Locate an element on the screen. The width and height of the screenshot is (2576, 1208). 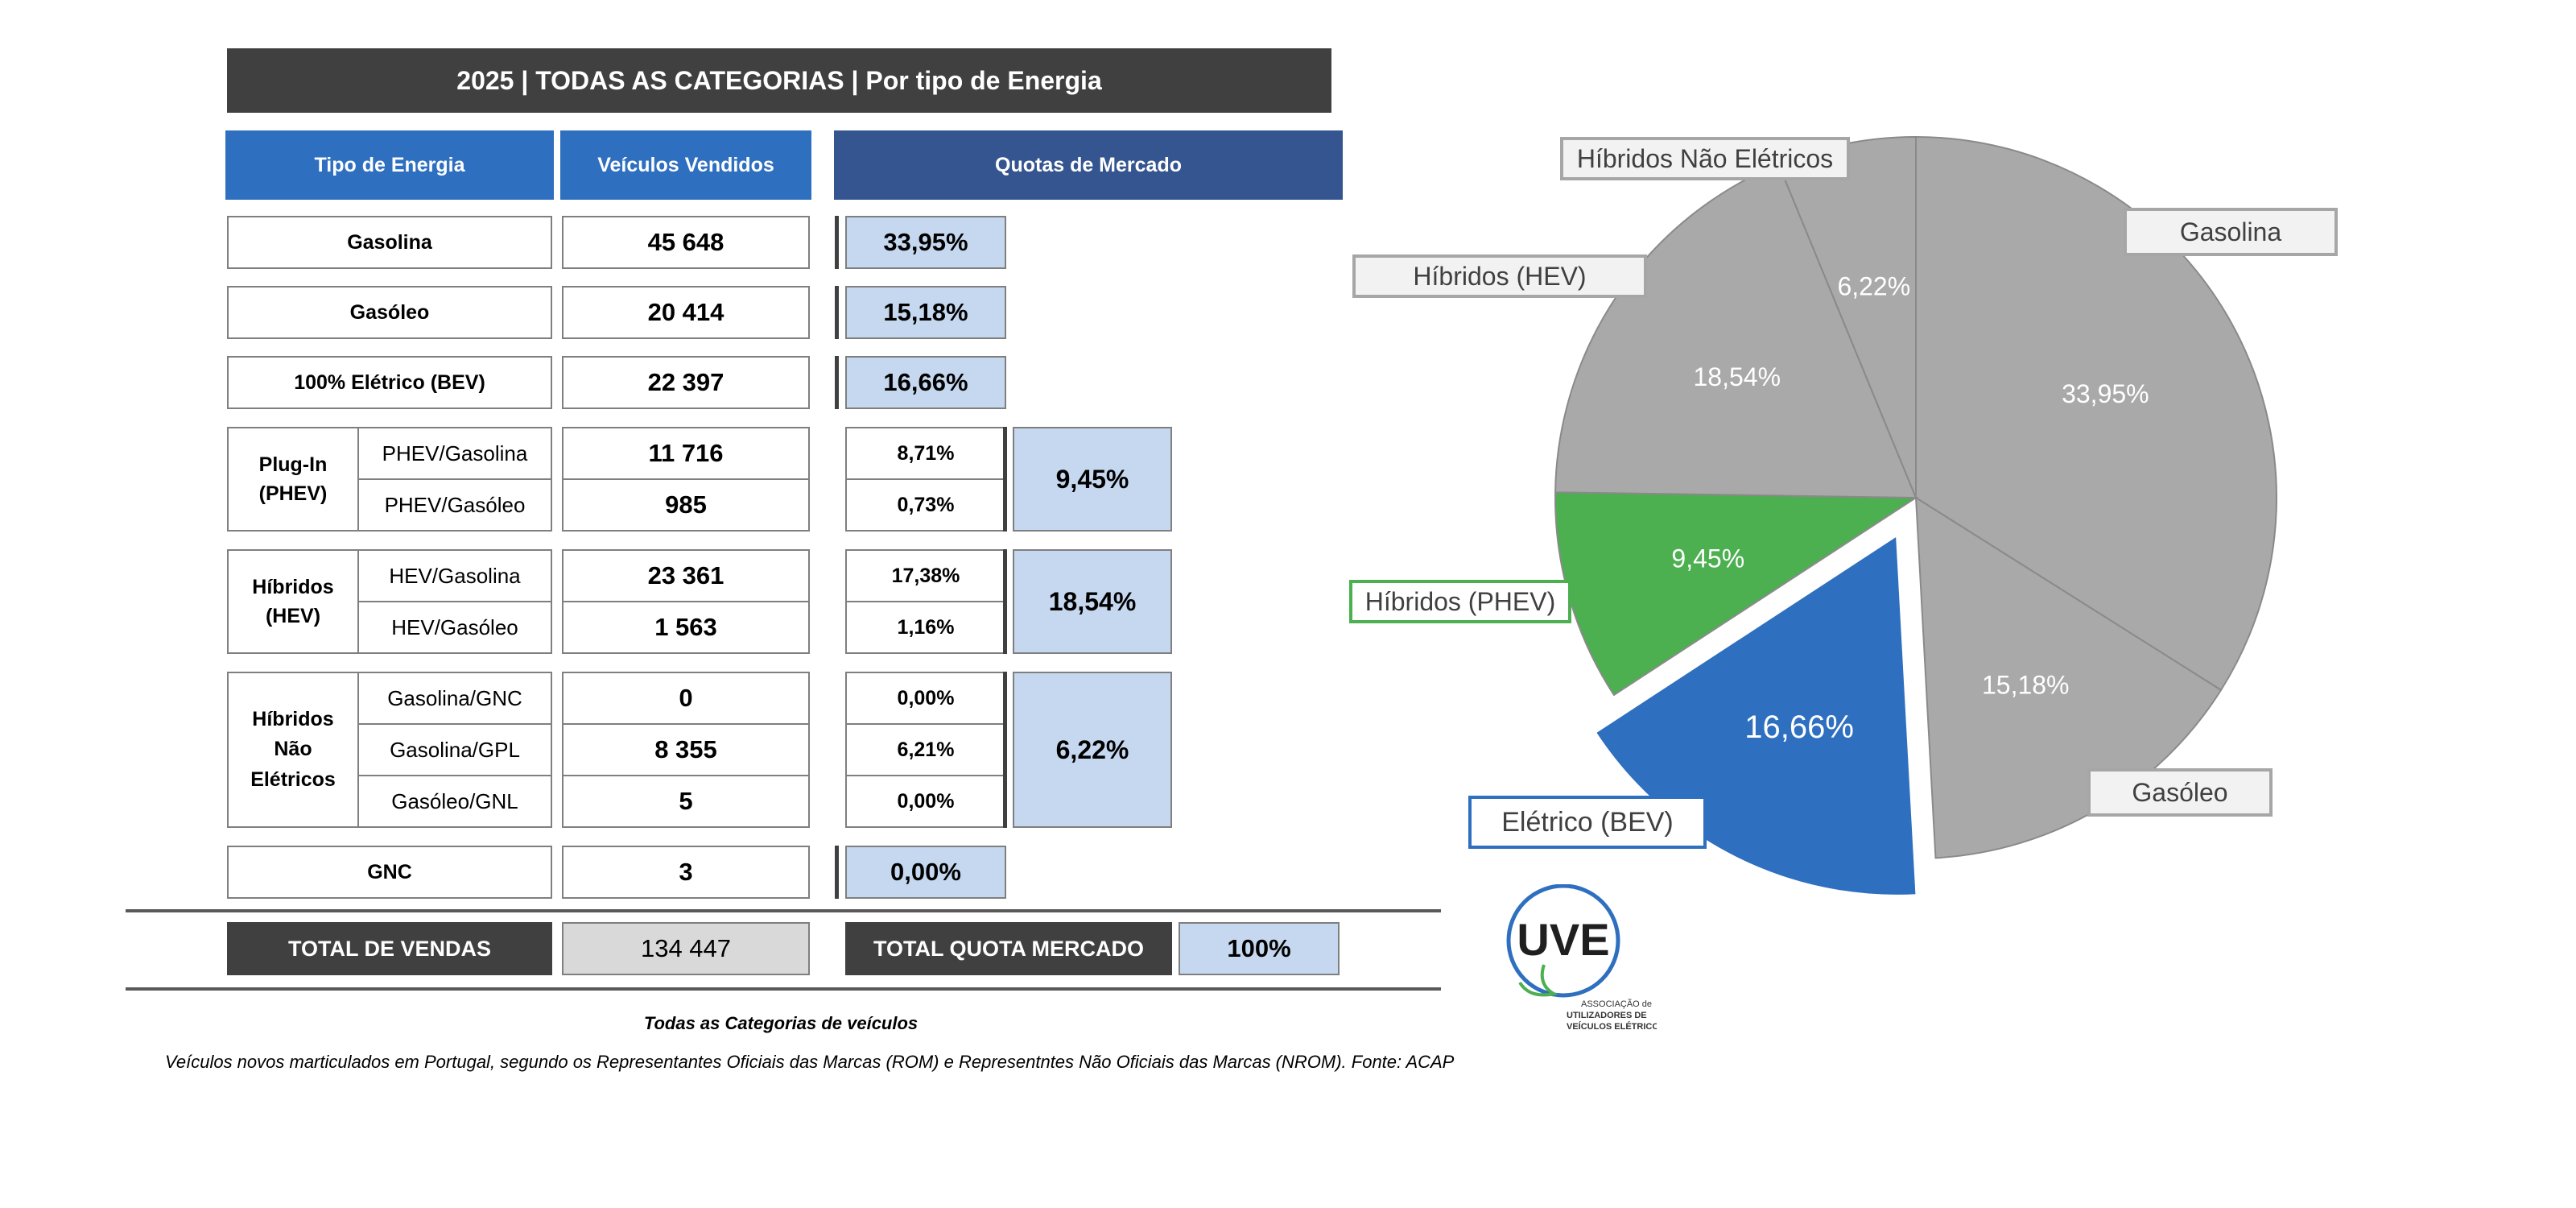
row-gasolina-marker is located at coordinates (837, 242).